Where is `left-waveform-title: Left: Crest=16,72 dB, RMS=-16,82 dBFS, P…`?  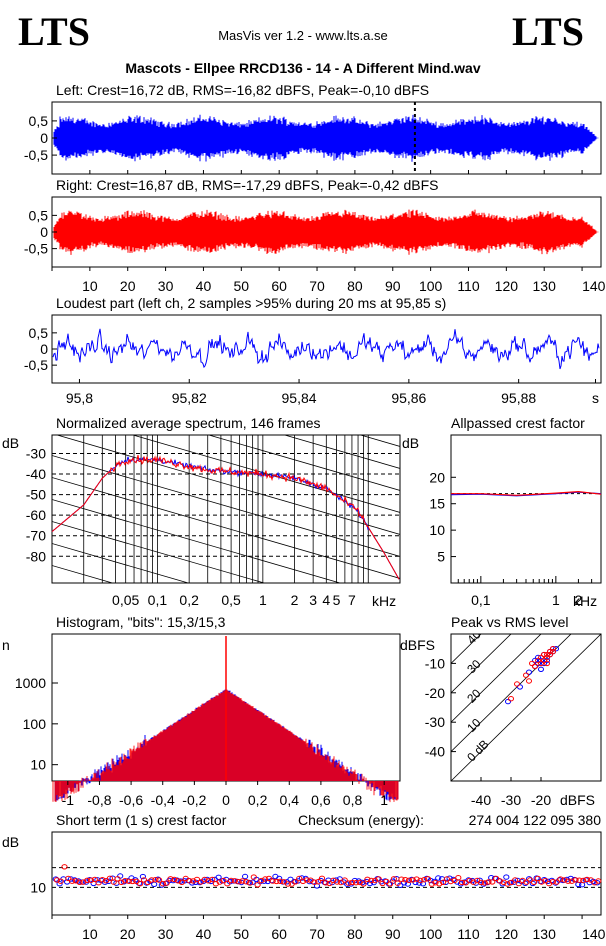
left-waveform-title: Left: Crest=16,72 dB, RMS=-16,82 dBFS, P… is located at coordinates (242, 90).